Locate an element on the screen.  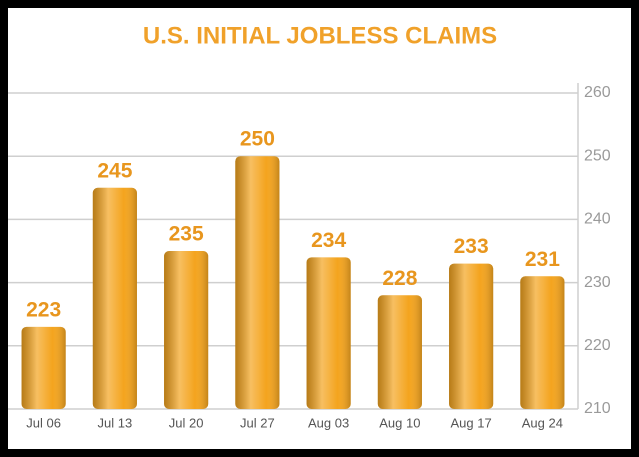
data-label: 235 is located at coordinates (186, 234).